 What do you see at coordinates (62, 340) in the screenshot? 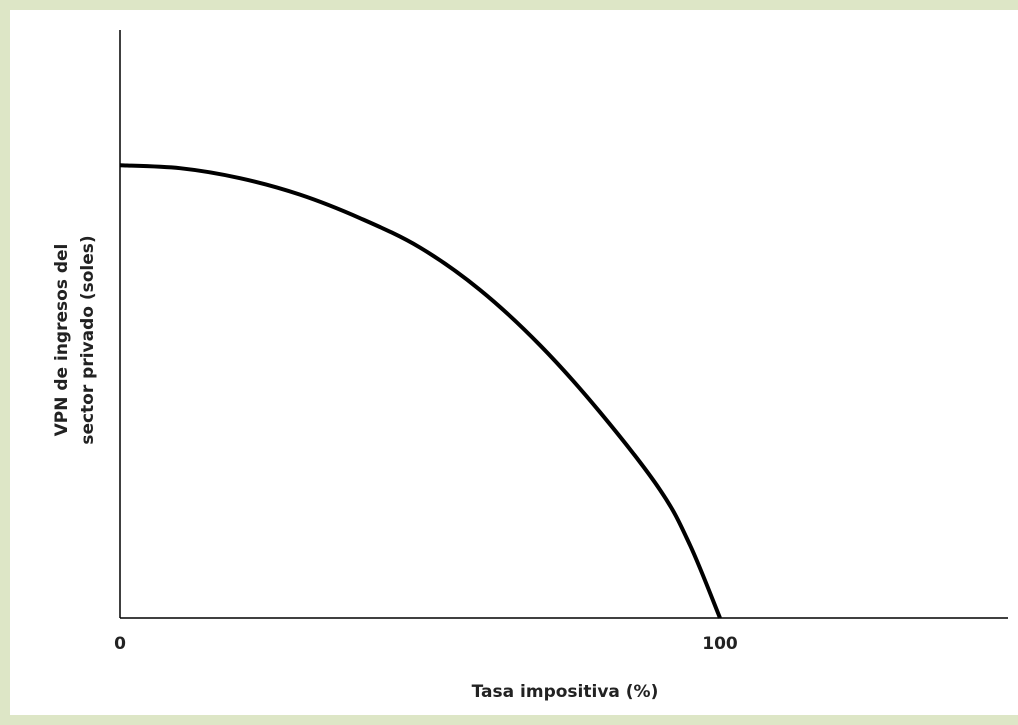
I see `y-axis-label-line: VPN de ingresos del` at bounding box center [62, 340].